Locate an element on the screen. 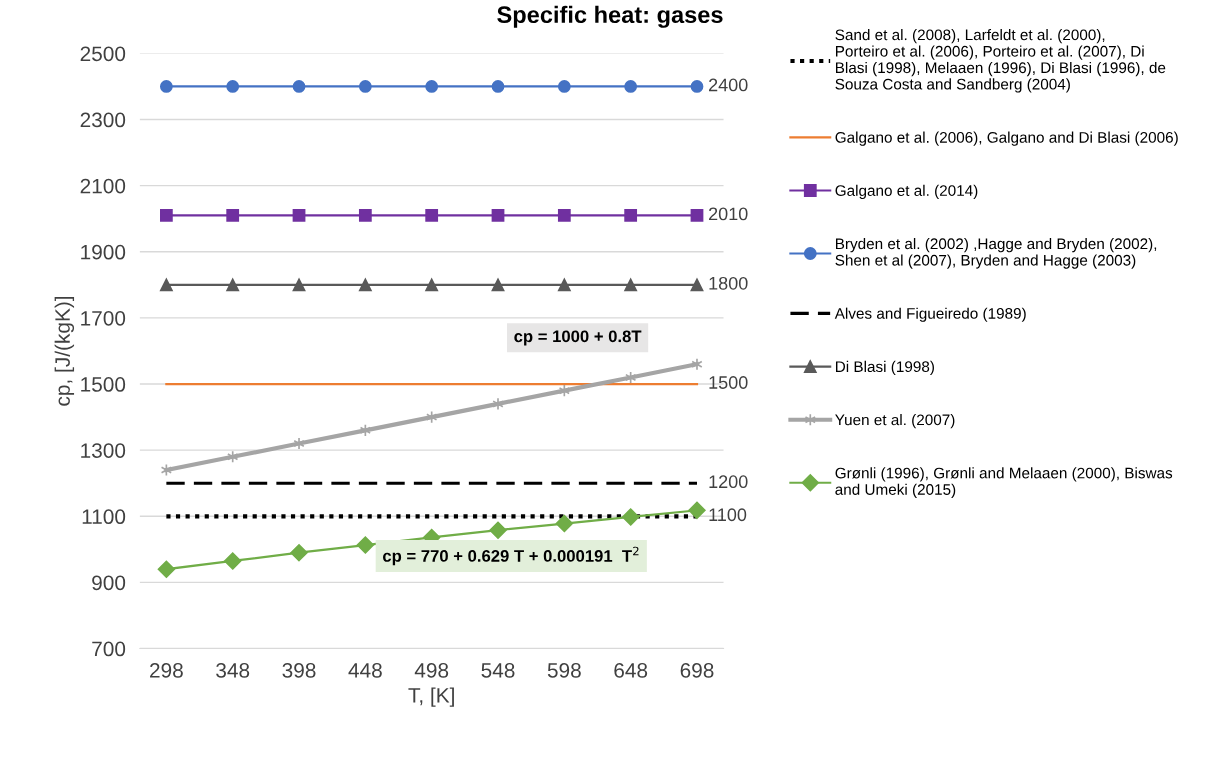 The width and height of the screenshot is (1216, 763). y-tick-label: 2300 is located at coordinates (103, 120).